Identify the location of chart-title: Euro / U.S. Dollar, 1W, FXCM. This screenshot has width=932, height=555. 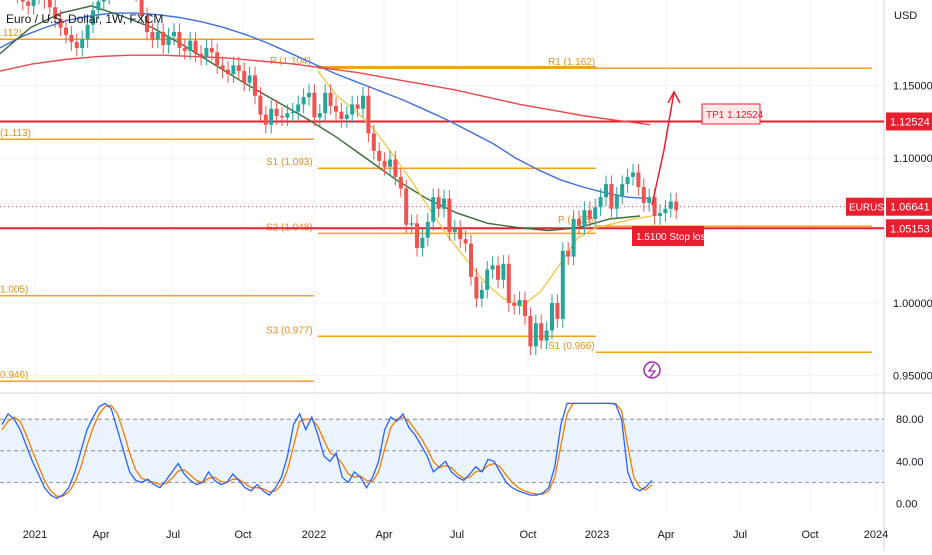
(84, 19).